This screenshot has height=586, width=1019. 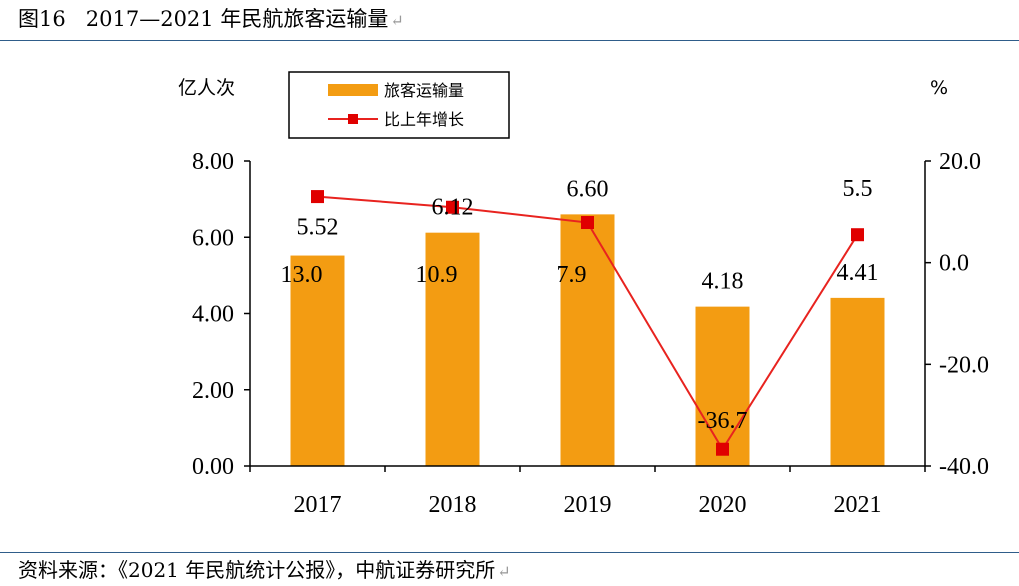 I want to click on right-axis-tick-label: -40.0, so click(x=964, y=467).